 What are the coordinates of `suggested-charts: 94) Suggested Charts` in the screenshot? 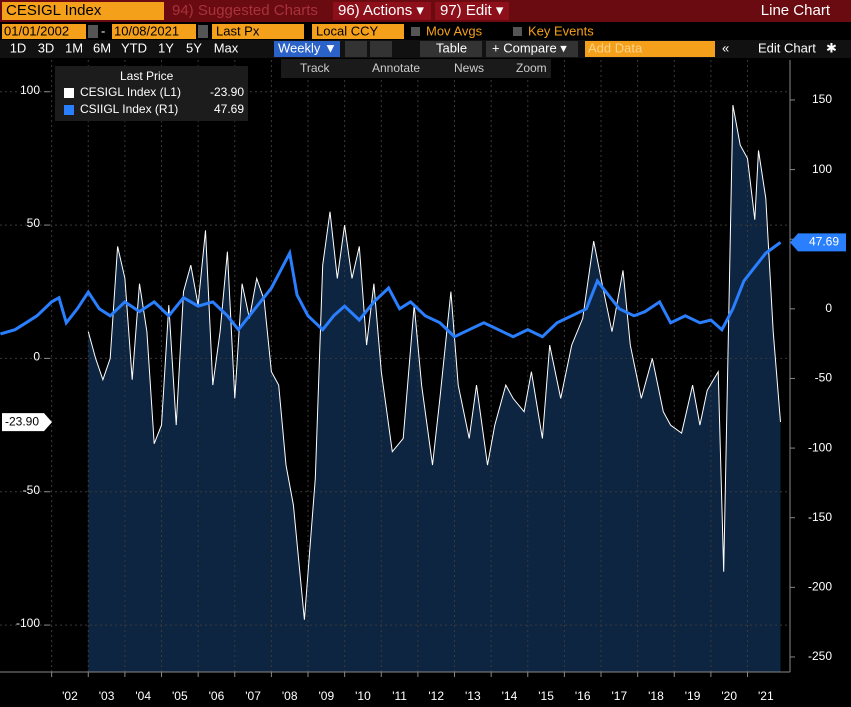 It's located at (245, 10).